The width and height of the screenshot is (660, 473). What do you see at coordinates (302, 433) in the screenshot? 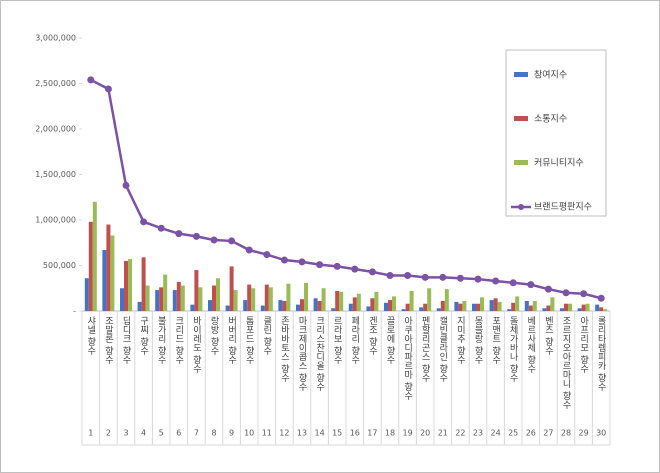
I see `rank-label: 13` at bounding box center [302, 433].